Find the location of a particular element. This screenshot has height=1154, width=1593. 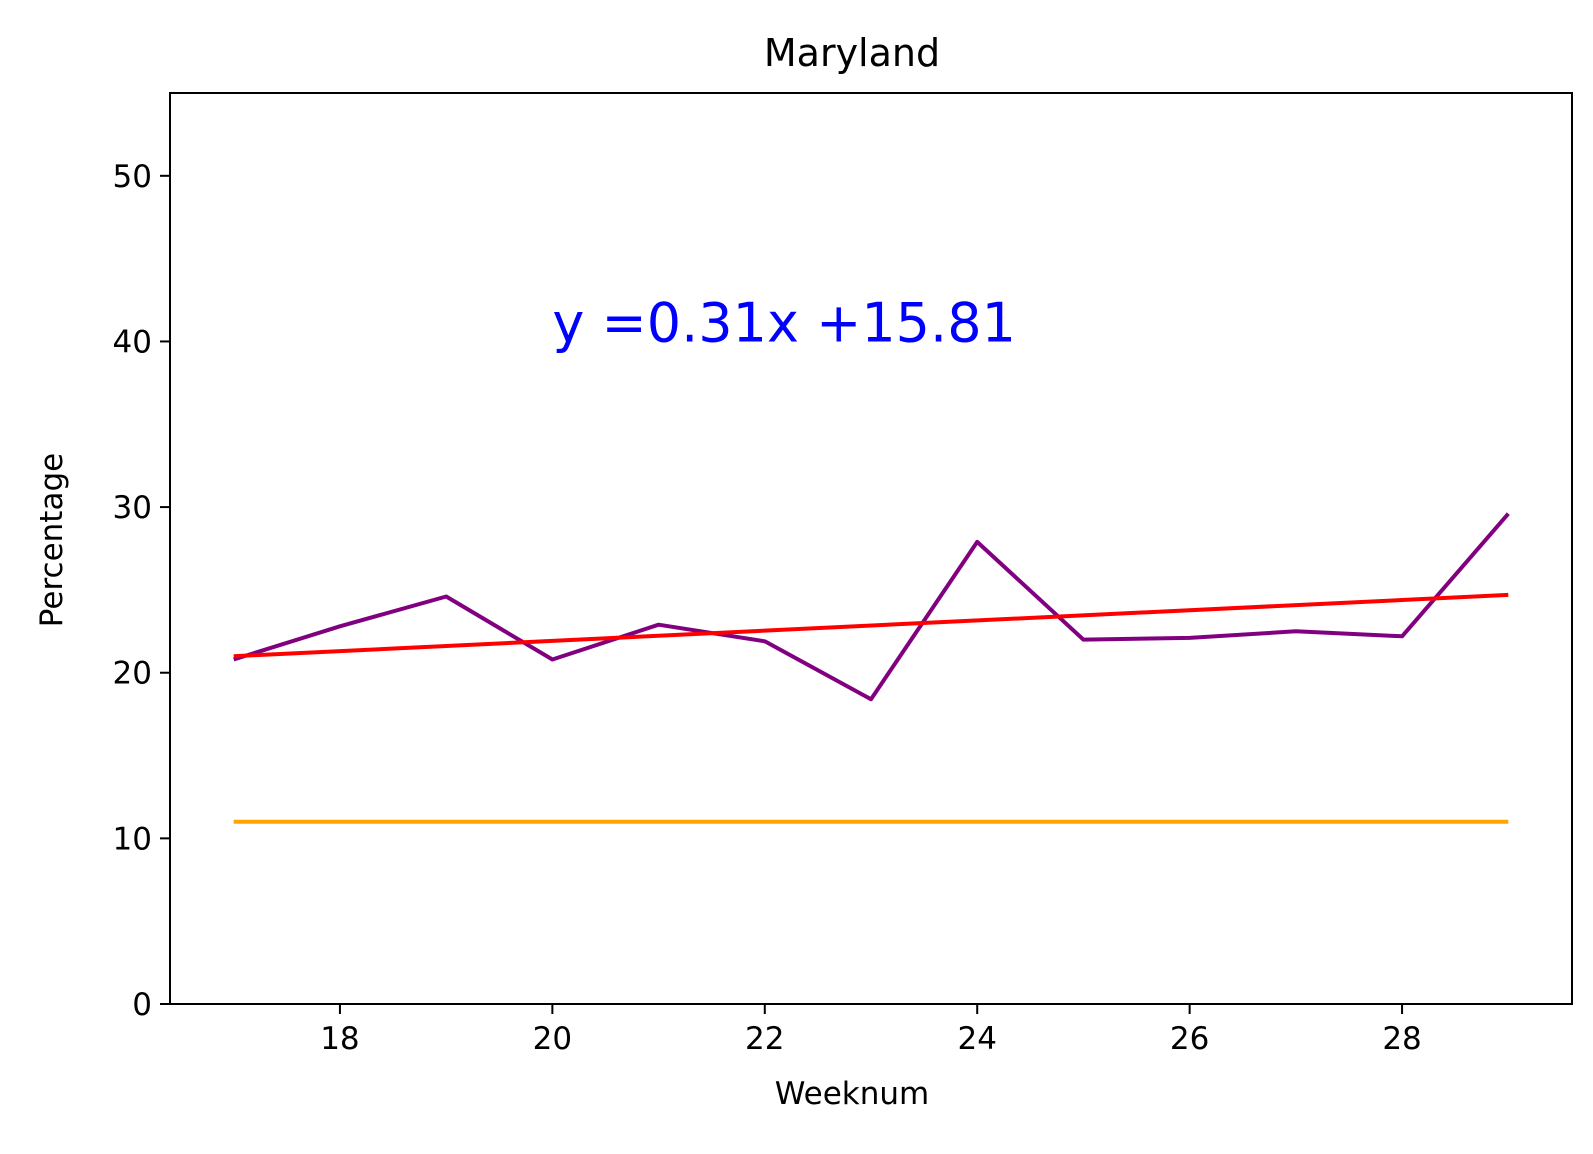

x-tick-label: 28 is located at coordinates (1401, 1039).